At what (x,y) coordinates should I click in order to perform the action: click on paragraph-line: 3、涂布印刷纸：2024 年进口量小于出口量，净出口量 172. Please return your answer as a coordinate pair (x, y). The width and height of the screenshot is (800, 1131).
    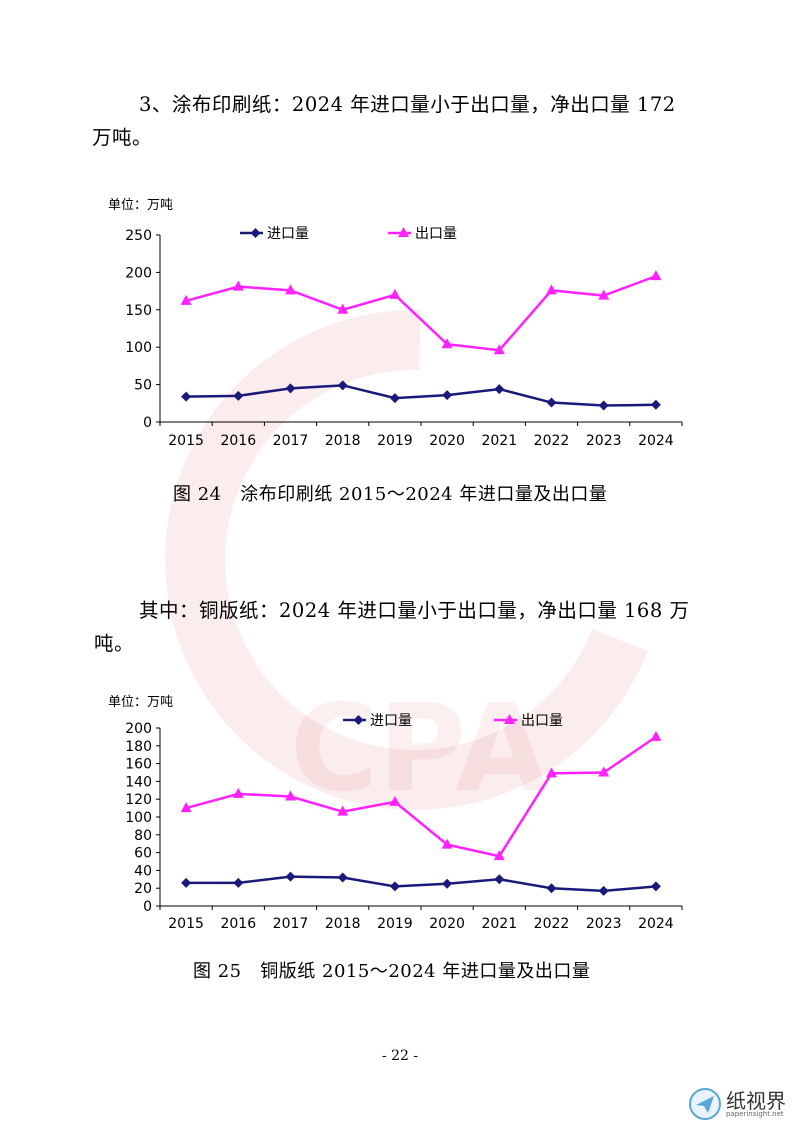
    Looking at the image, I should click on (407, 104).